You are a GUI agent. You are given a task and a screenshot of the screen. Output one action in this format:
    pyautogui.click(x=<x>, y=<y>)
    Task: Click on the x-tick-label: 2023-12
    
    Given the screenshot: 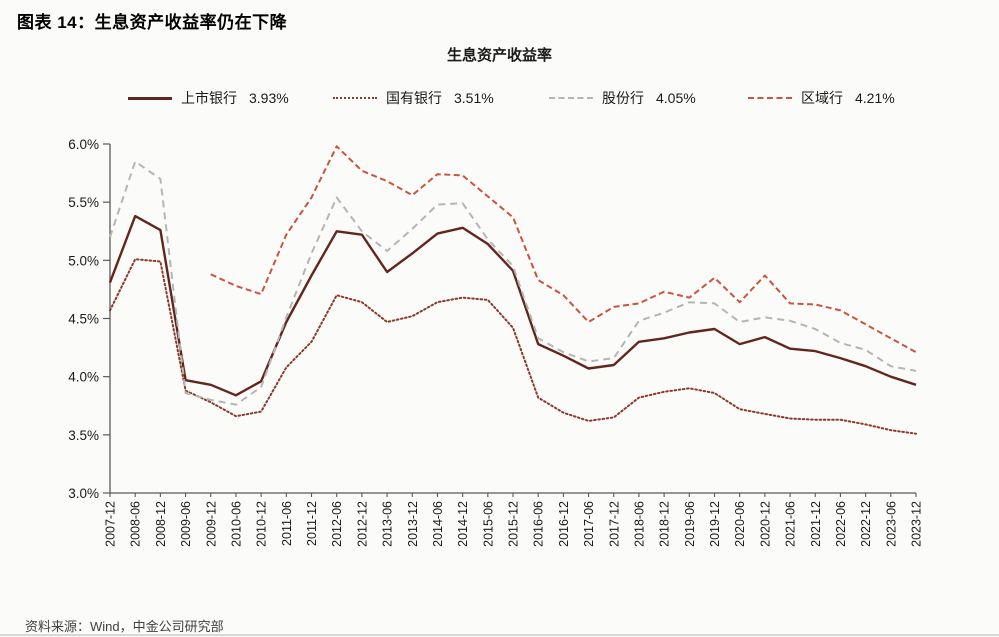 What is the action you would take?
    pyautogui.click(x=917, y=524)
    